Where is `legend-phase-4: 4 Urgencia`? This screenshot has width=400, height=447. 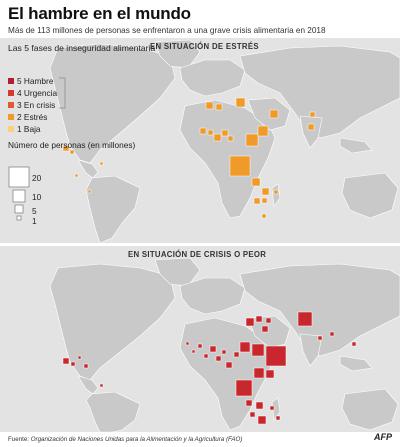
legend-phase-4: 4 Urgencia is located at coordinates (32, 93).